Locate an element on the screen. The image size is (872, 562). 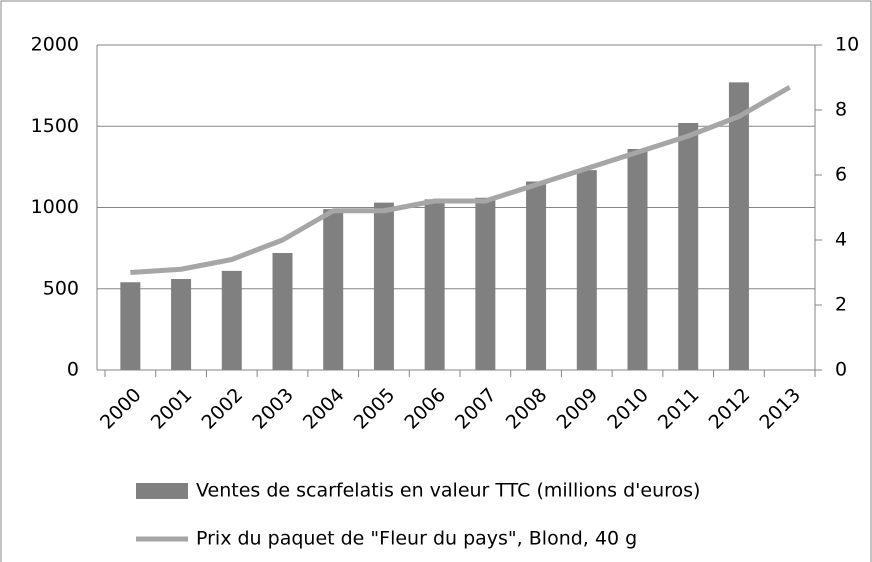
y2-tick-label: 6 is located at coordinates (841, 175).